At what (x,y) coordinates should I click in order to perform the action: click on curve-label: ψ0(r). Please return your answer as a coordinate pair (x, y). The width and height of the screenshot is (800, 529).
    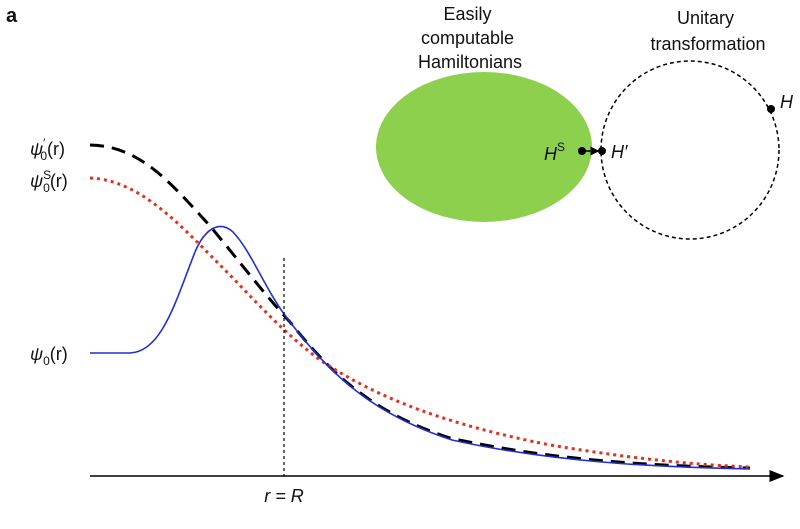
    Looking at the image, I should click on (49, 356).